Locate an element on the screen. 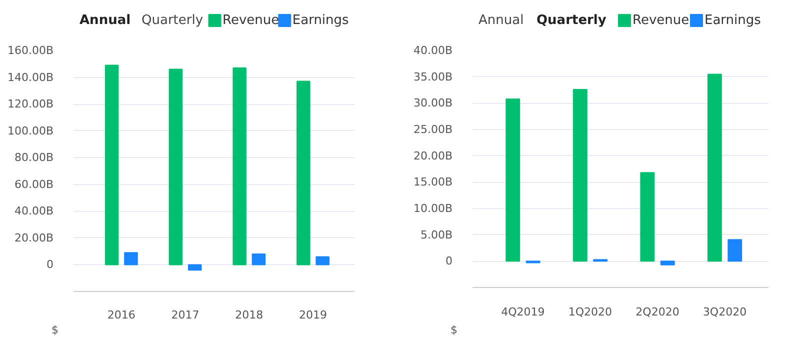 The image size is (786, 342). x-tick-label: 2018 is located at coordinates (249, 315).